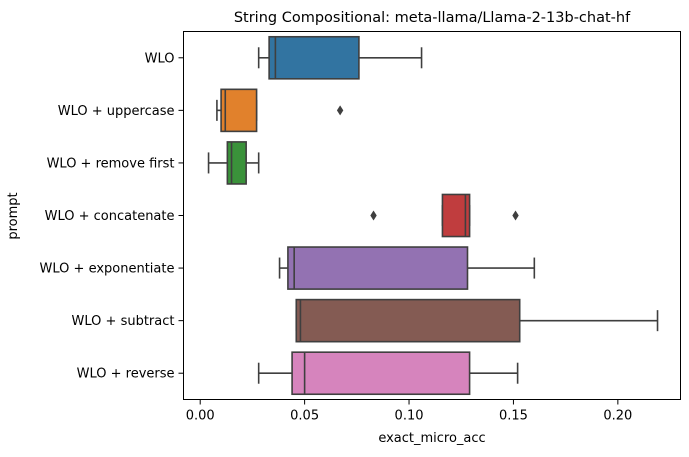 The height and width of the screenshot is (457, 689). Describe the element at coordinates (431, 438) in the screenshot. I see `x-axis-label: exact_micro_acc` at that location.